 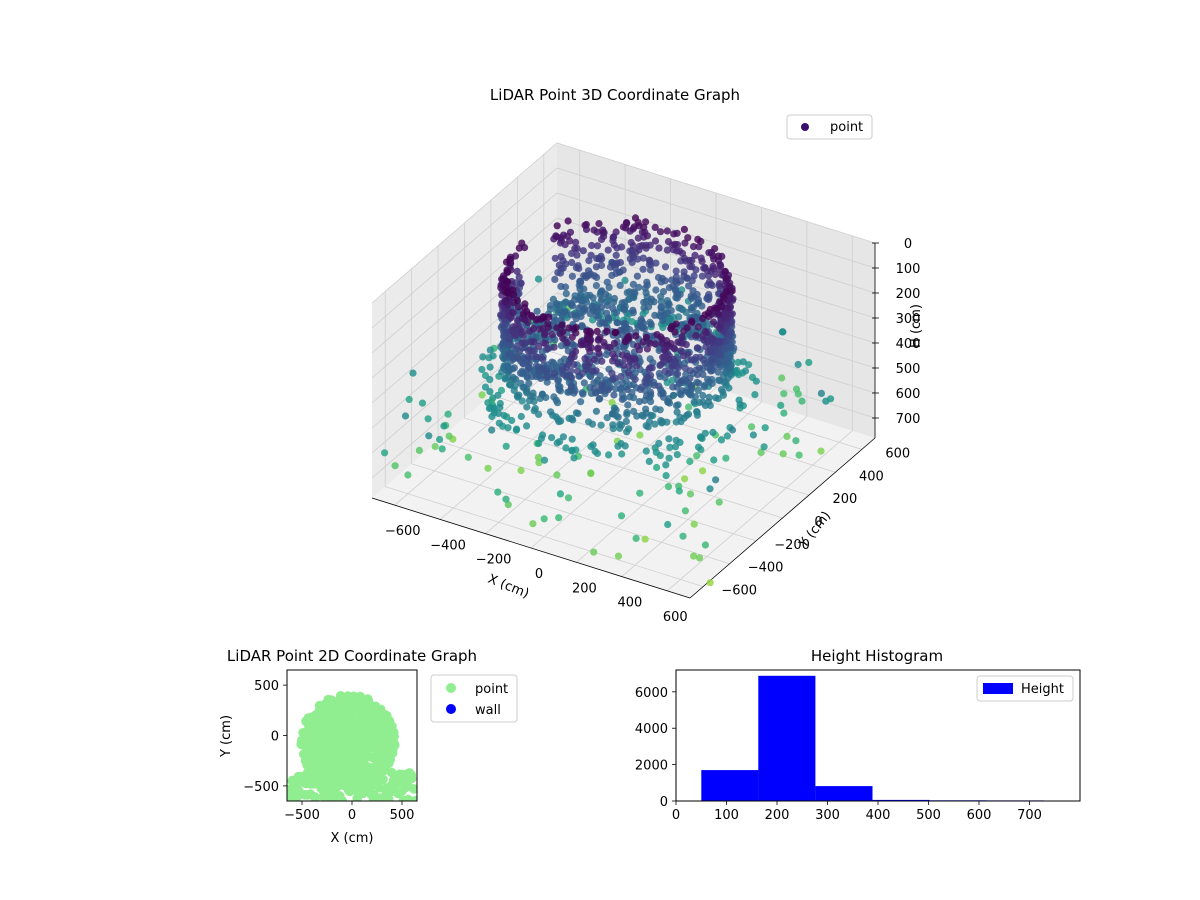 What do you see at coordinates (908, 294) in the screenshot?
I see `chart-3d-z-tick-label: 200` at bounding box center [908, 294].